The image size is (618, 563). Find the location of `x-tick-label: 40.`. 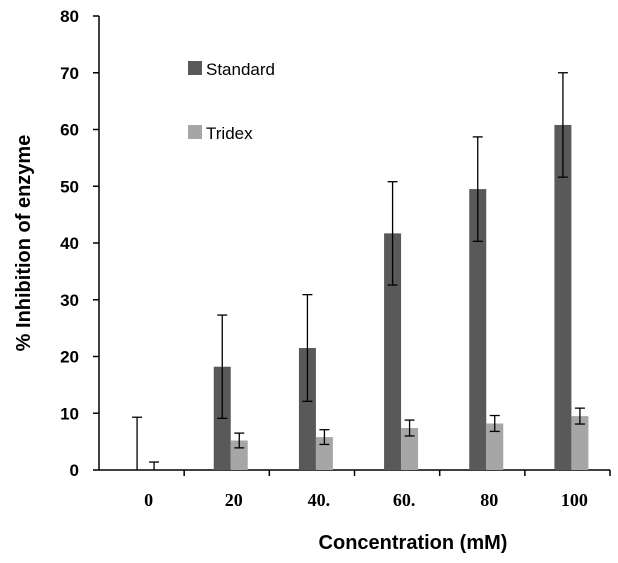

x-tick-label: 40. is located at coordinates (319, 500).